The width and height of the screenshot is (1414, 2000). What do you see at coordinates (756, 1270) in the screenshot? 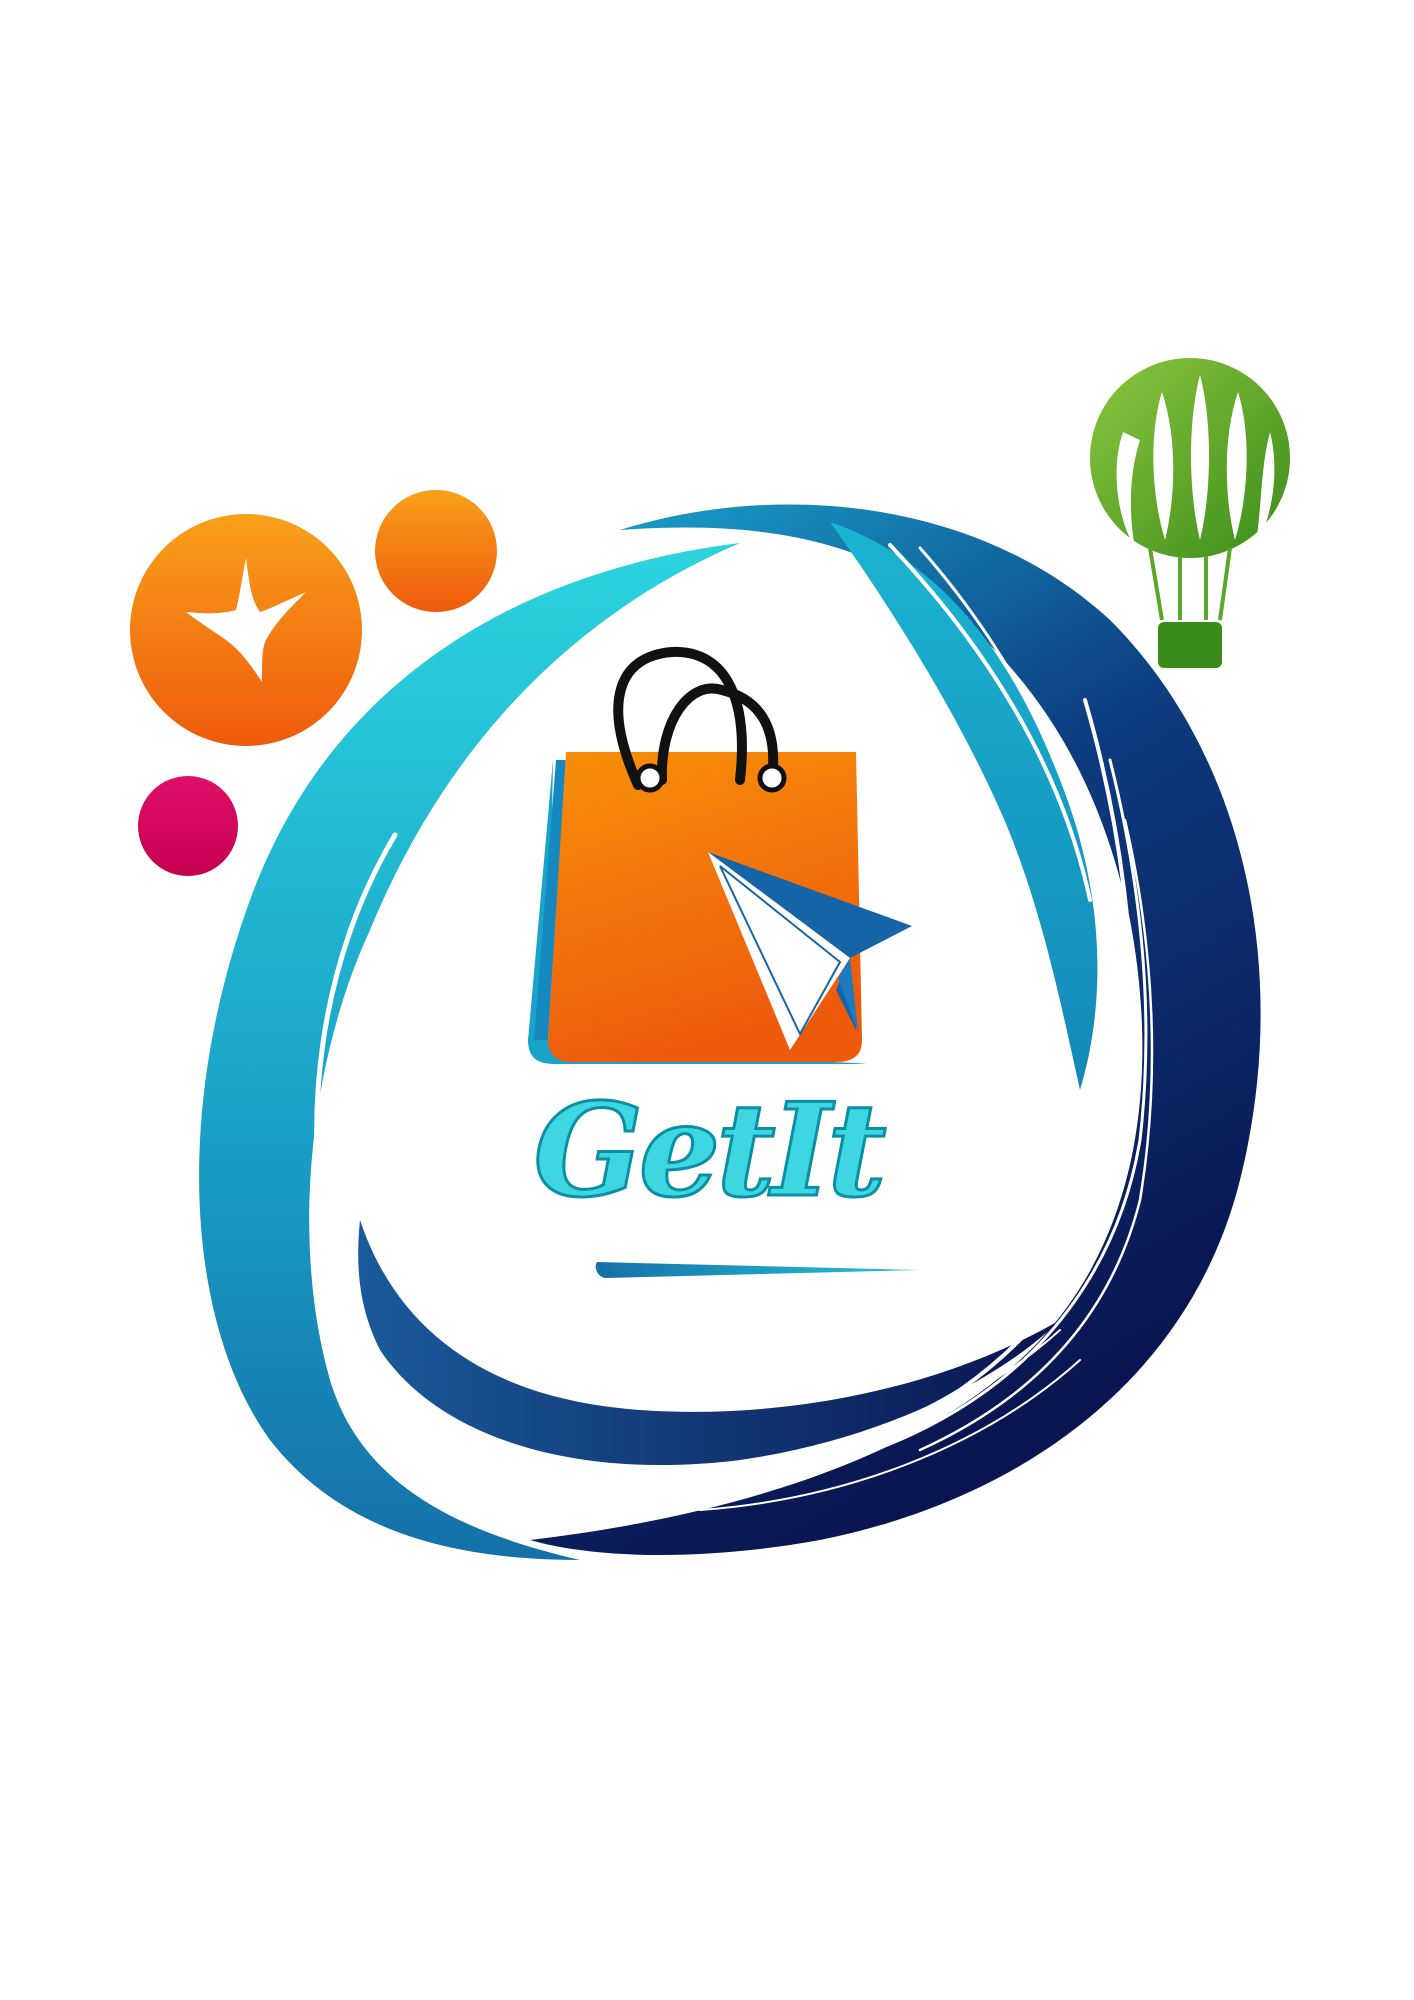
I see `brand-underline` at bounding box center [756, 1270].